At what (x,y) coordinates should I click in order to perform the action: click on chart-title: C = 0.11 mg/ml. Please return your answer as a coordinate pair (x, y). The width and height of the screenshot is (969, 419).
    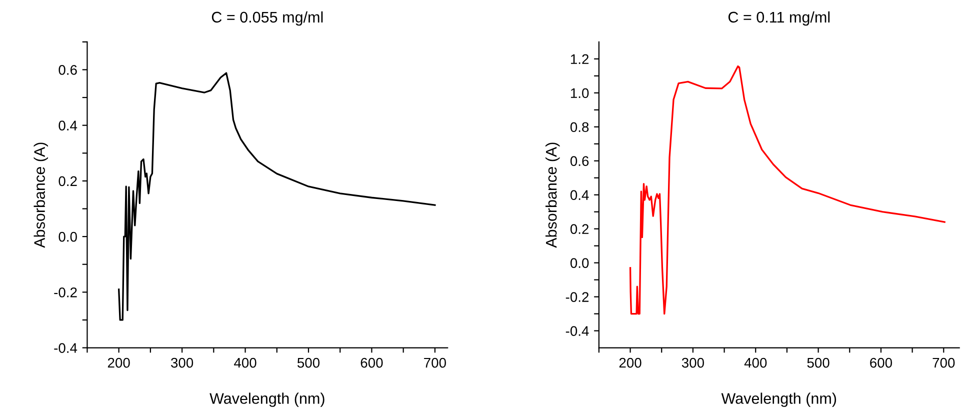
    Looking at the image, I should click on (779, 18).